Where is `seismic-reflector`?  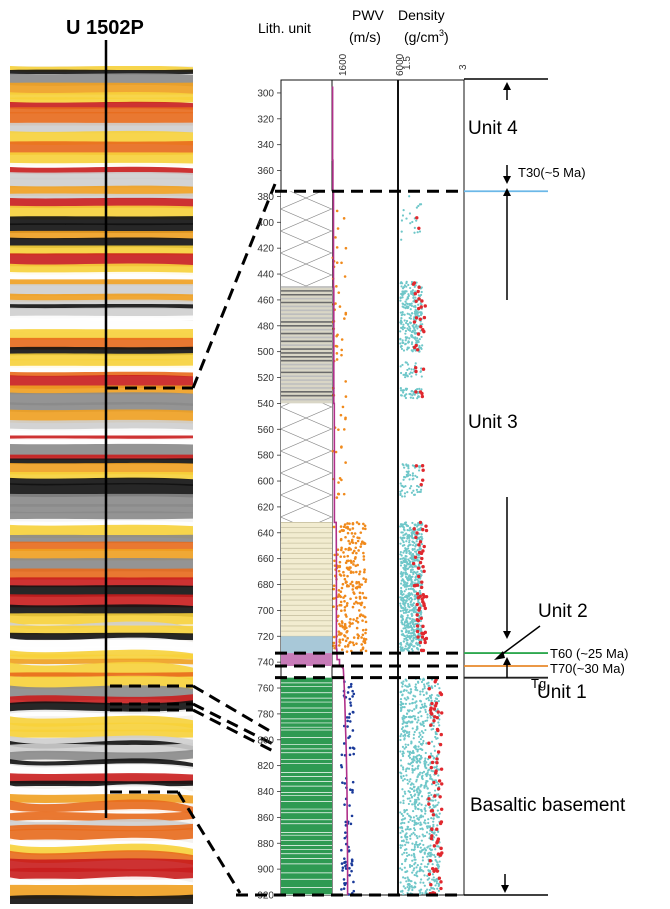
seismic-reflector is located at coordinates (101, 475).